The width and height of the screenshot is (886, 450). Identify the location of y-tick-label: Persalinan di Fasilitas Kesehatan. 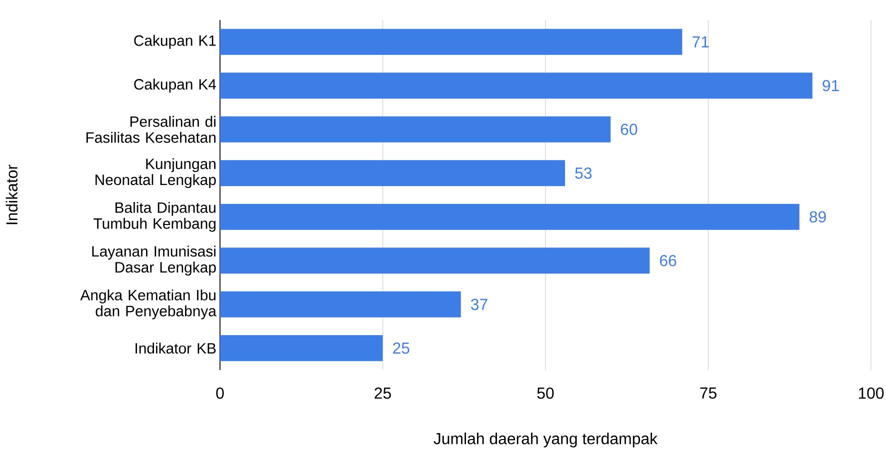
(151, 129).